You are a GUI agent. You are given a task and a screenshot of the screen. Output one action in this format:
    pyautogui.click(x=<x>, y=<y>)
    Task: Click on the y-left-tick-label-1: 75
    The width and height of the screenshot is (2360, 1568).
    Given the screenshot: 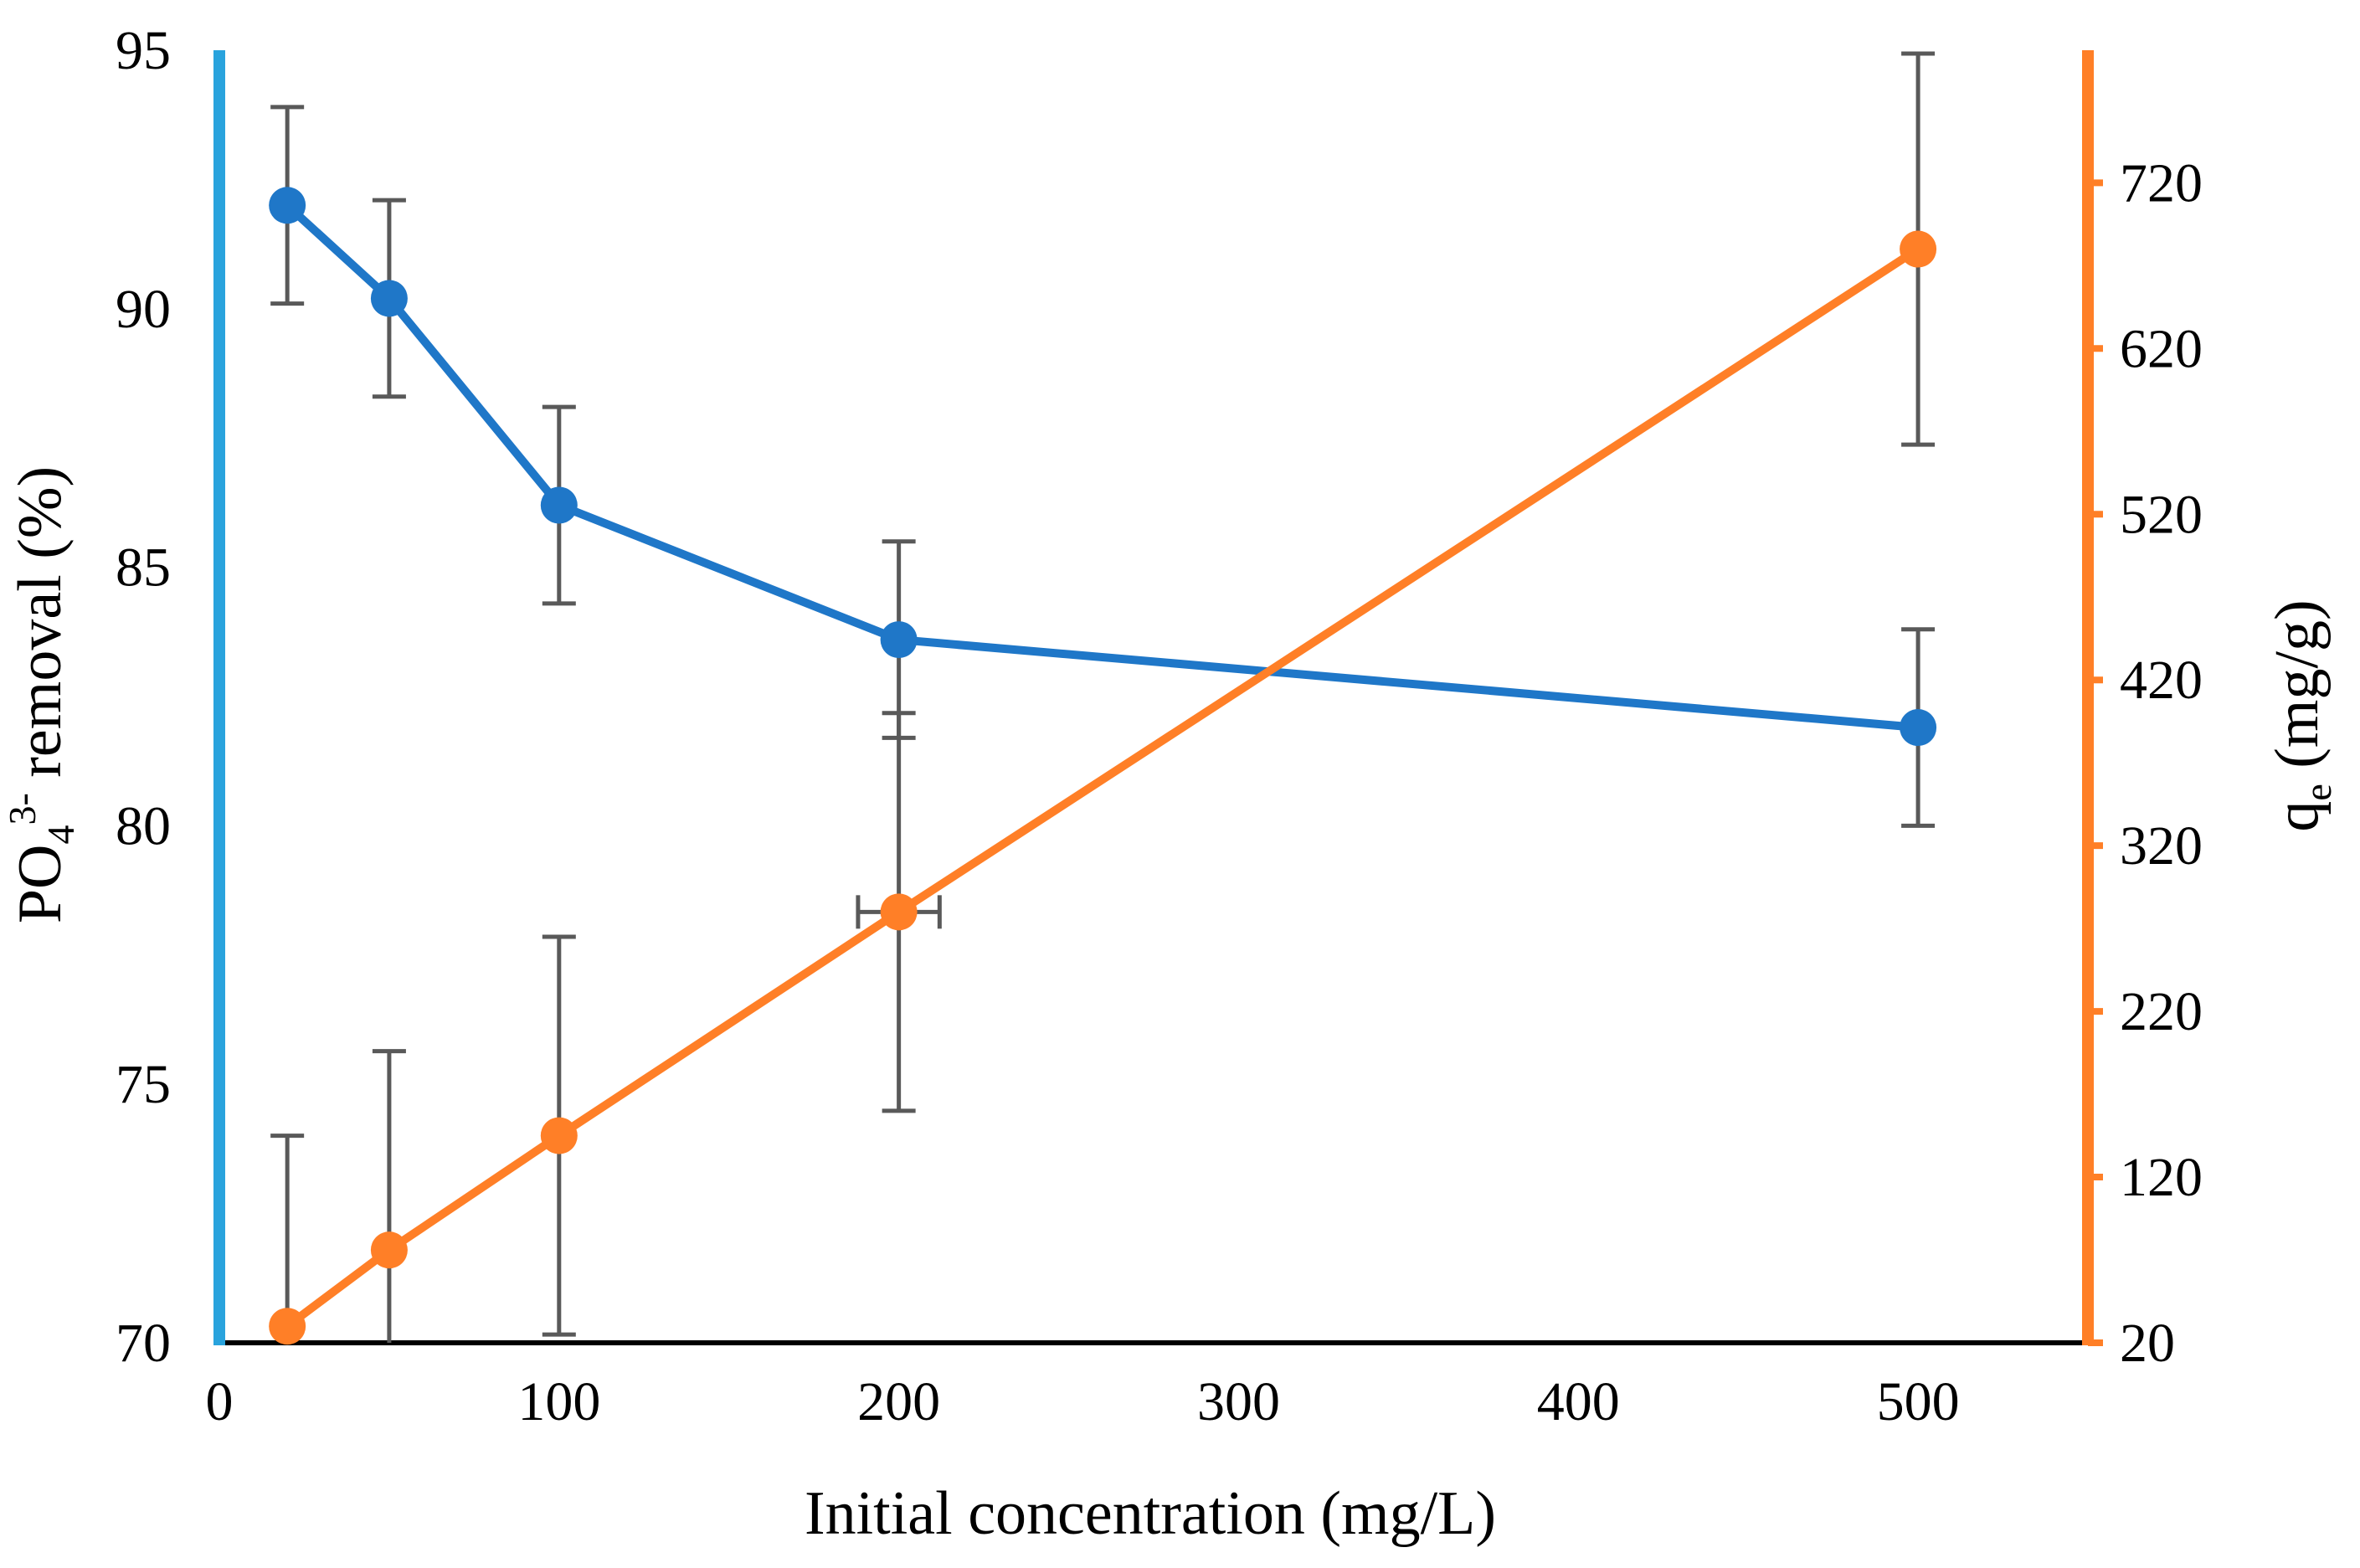 What is the action you would take?
    pyautogui.click(x=143, y=1084)
    